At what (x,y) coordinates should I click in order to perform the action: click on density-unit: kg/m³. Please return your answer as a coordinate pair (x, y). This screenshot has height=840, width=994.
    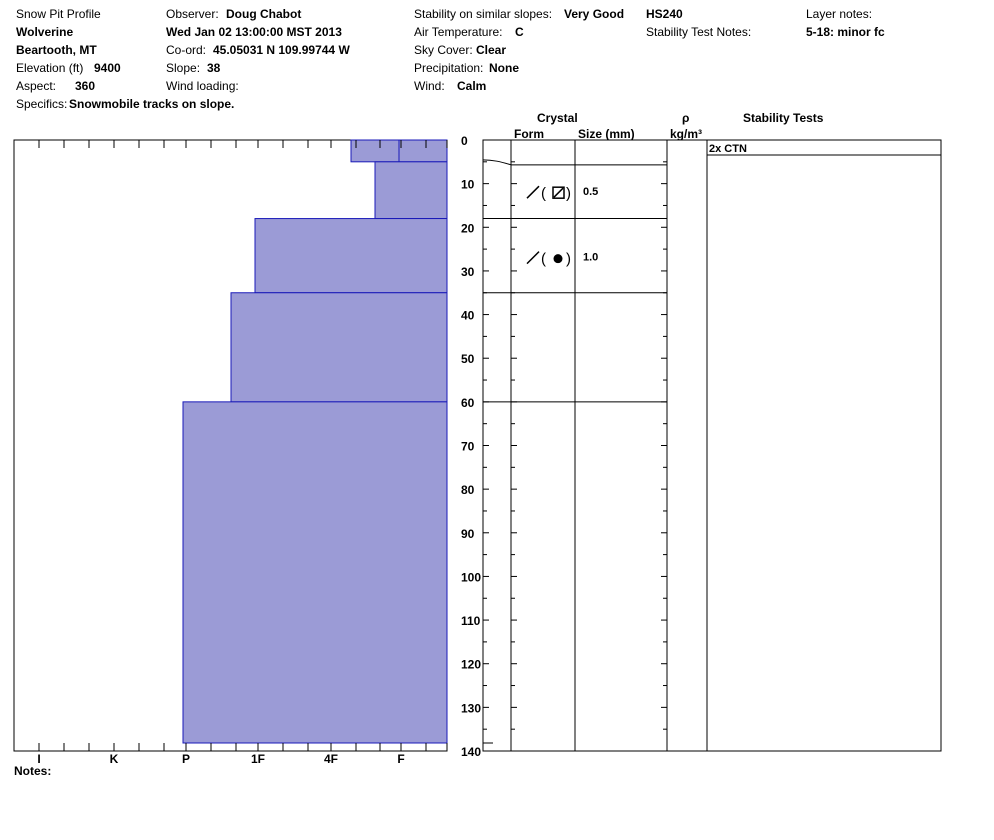
    Looking at the image, I should click on (686, 134).